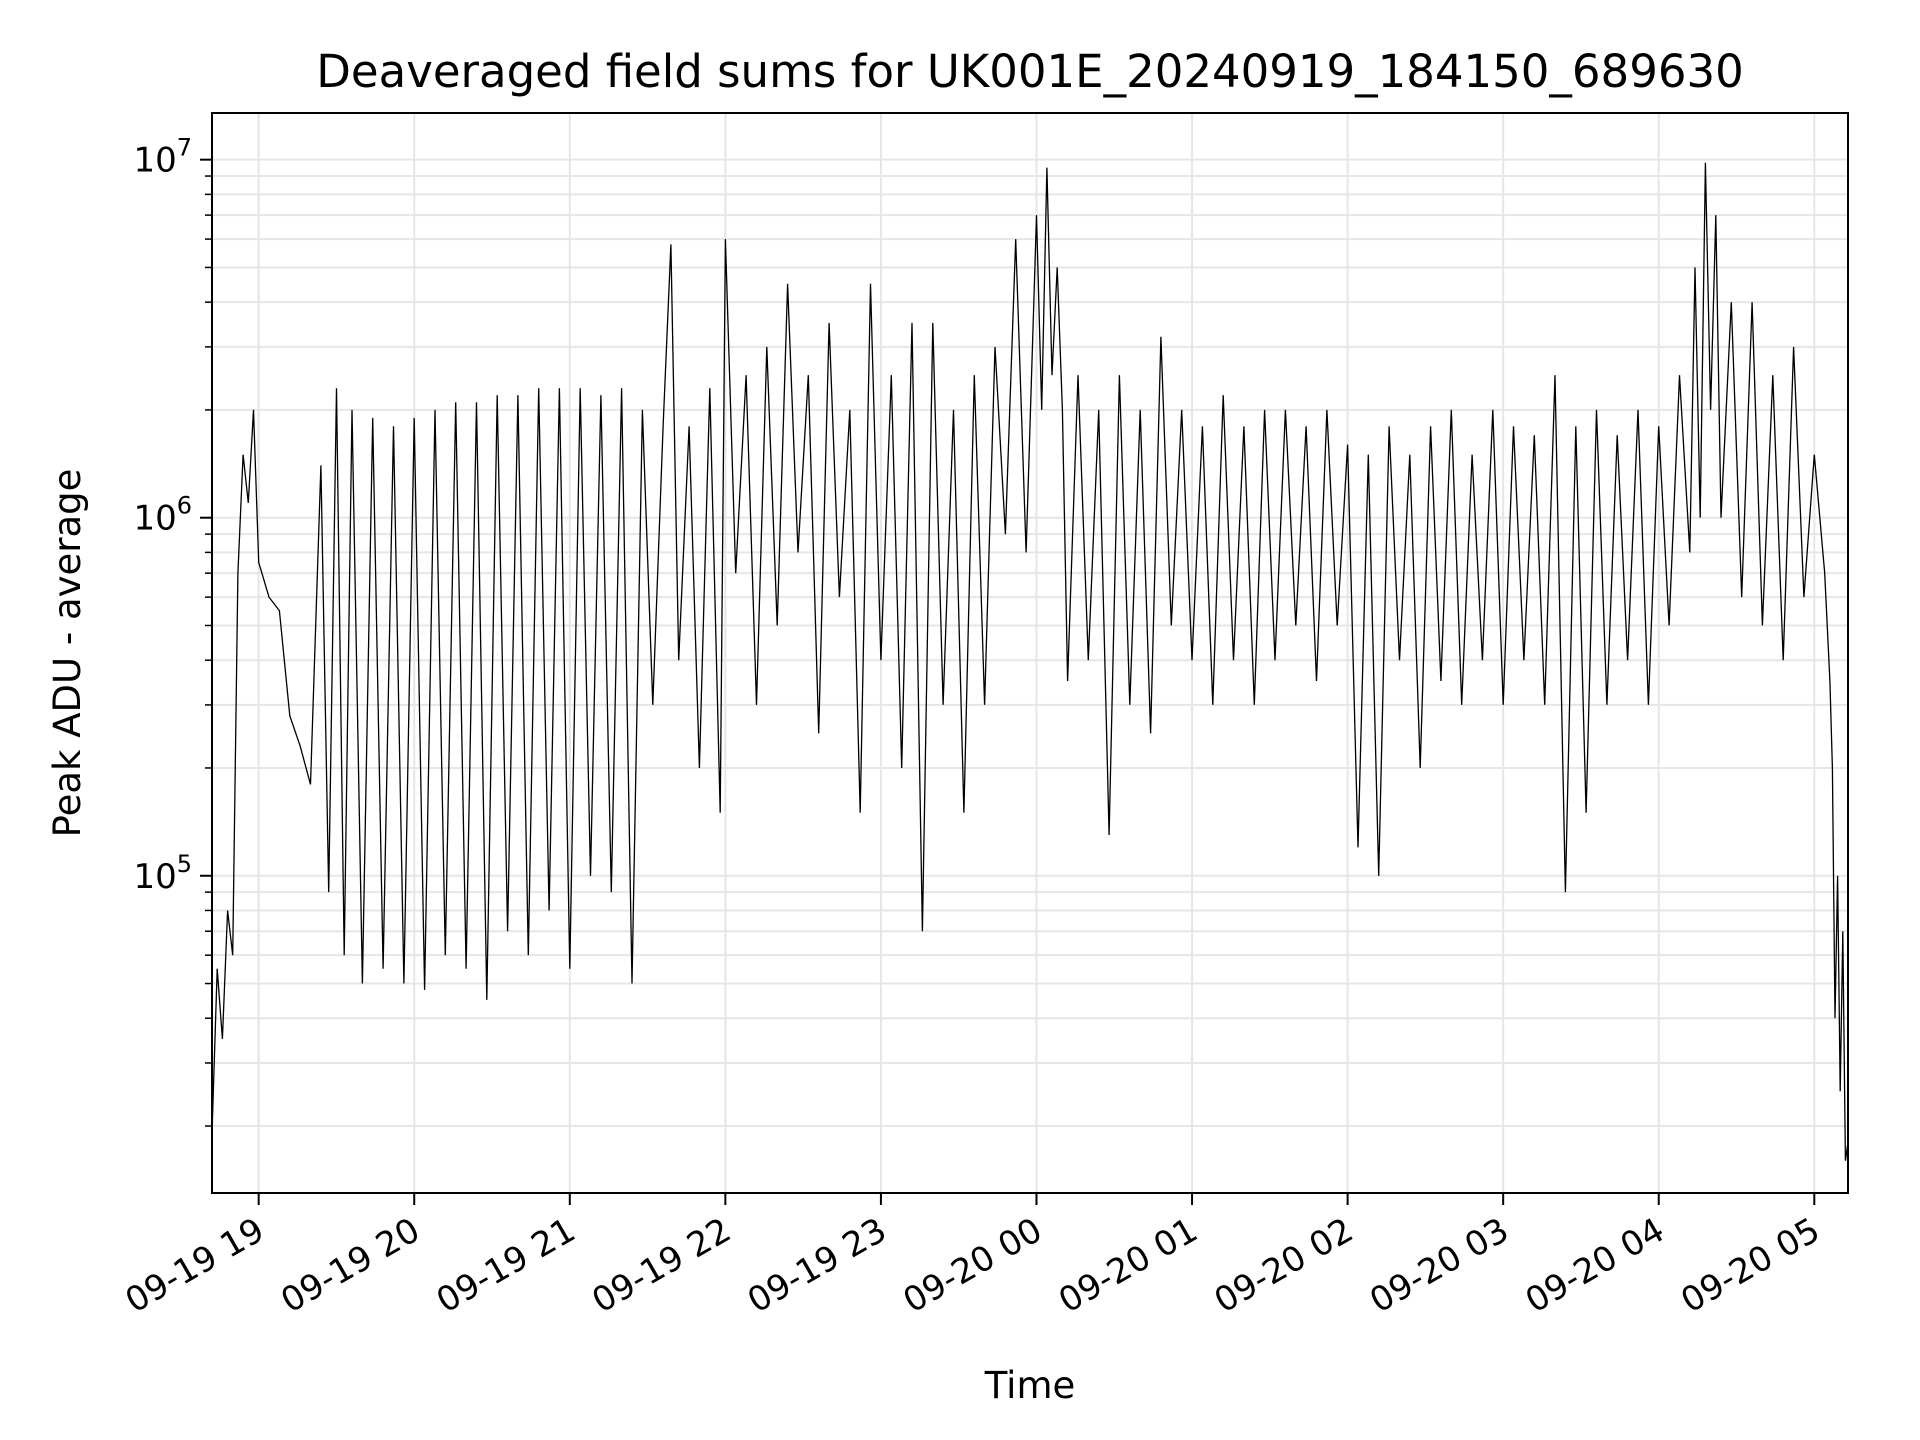 Image resolution: width=1920 pixels, height=1440 pixels. Describe the element at coordinates (1030, 1385) in the screenshot. I see `x-axis-title: Time` at that location.